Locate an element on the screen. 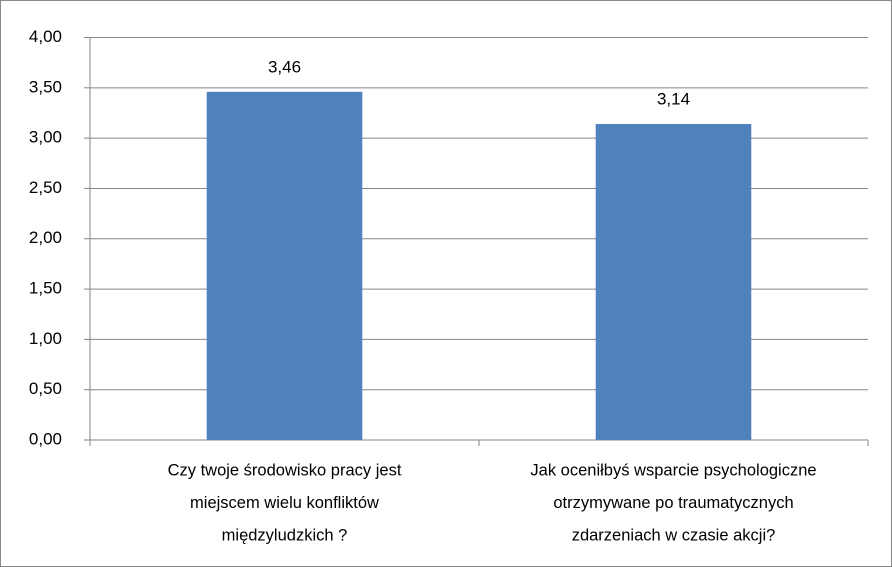 Image resolution: width=892 pixels, height=567 pixels. x-tick-label: otrzymywane po traumatycznych is located at coordinates (673, 503).